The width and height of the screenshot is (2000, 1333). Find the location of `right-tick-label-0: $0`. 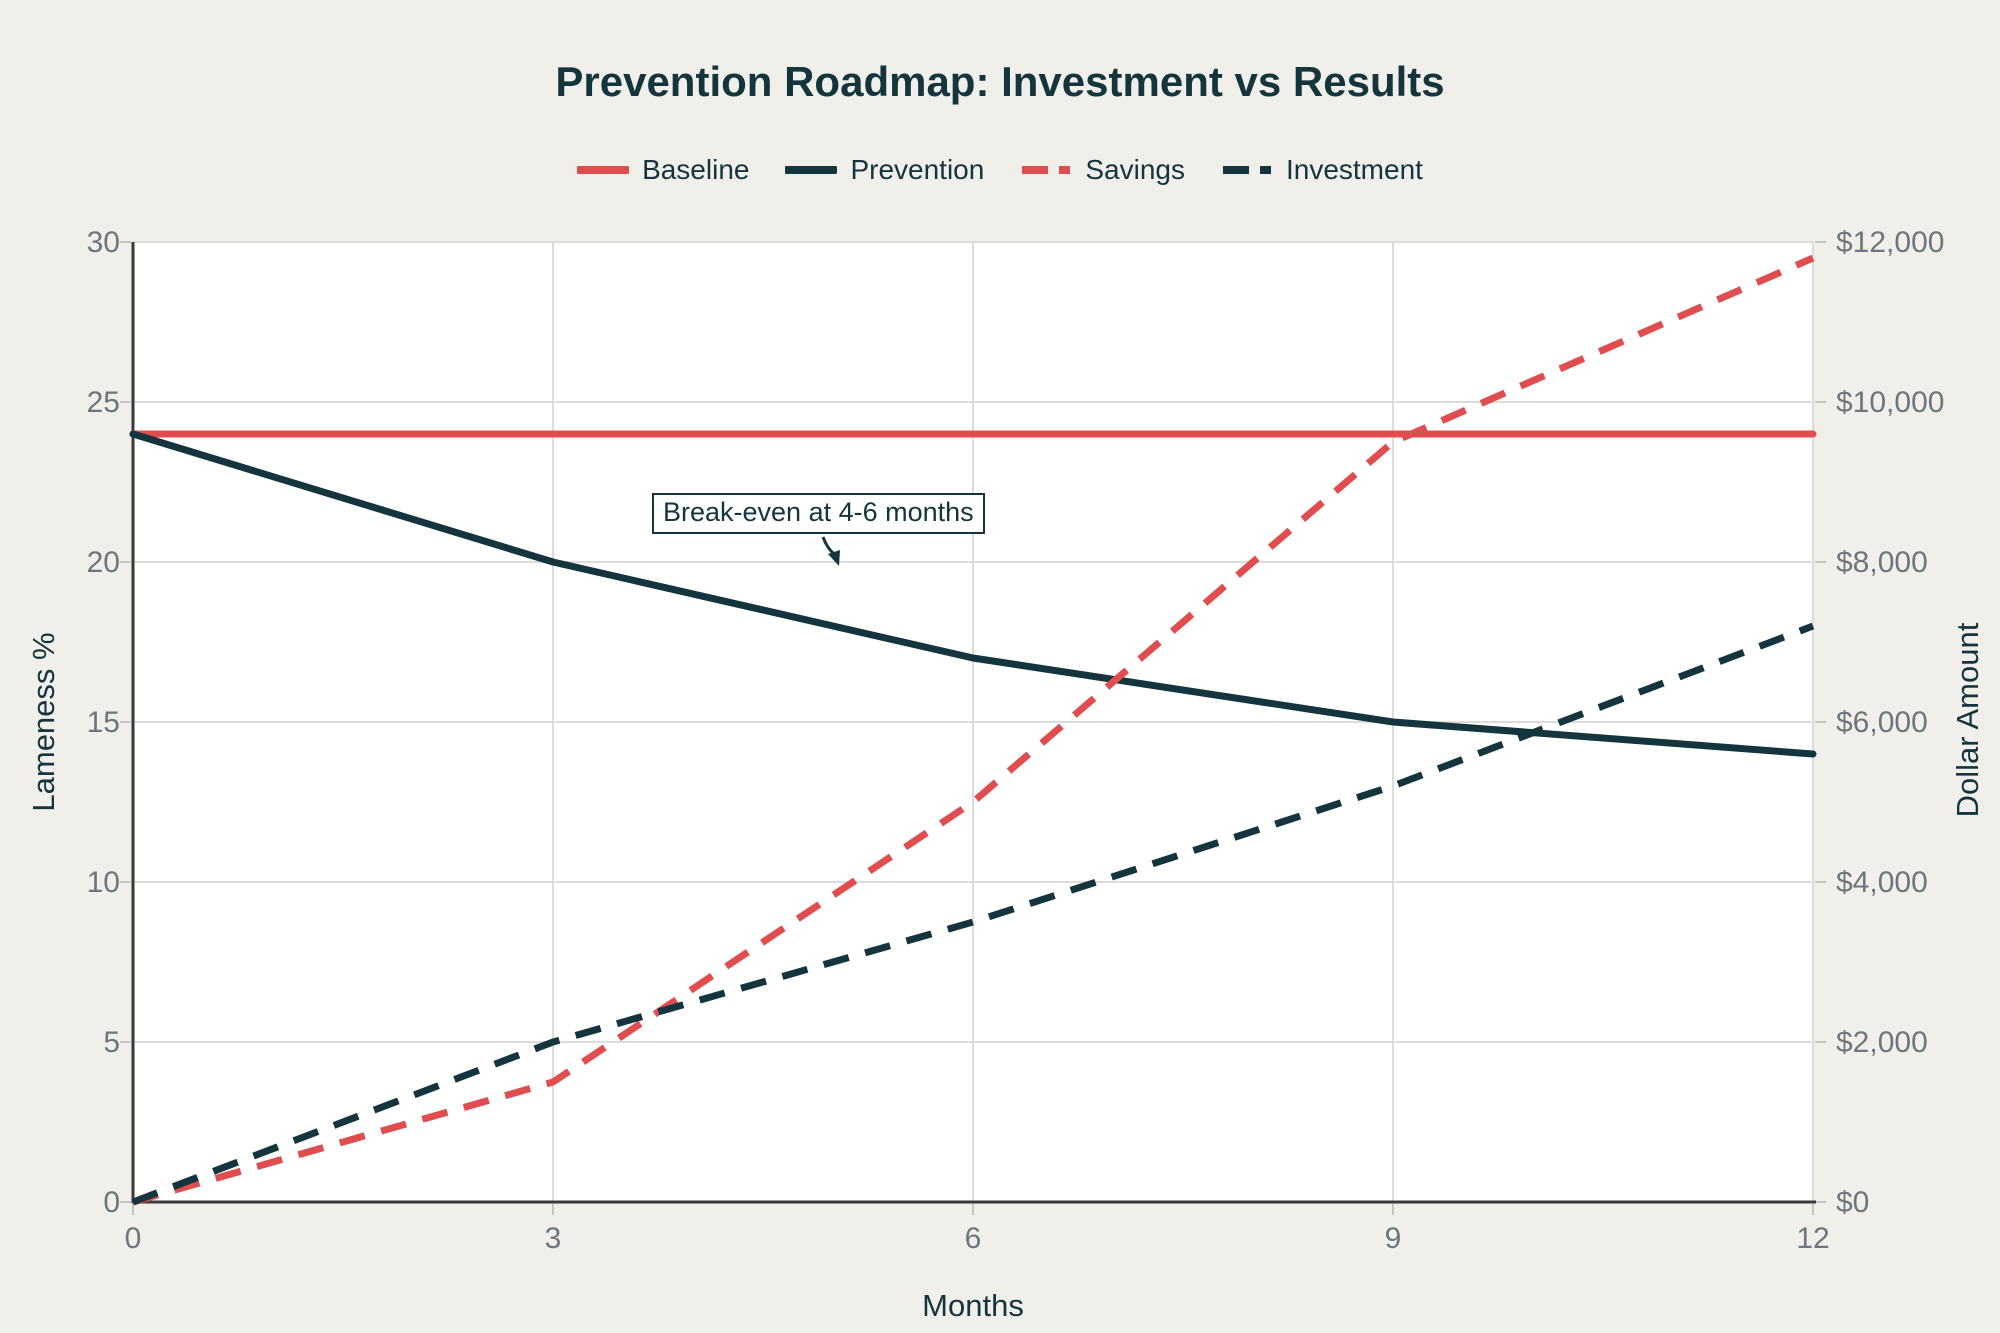

right-tick-label-0: $0 is located at coordinates (1852, 1202).